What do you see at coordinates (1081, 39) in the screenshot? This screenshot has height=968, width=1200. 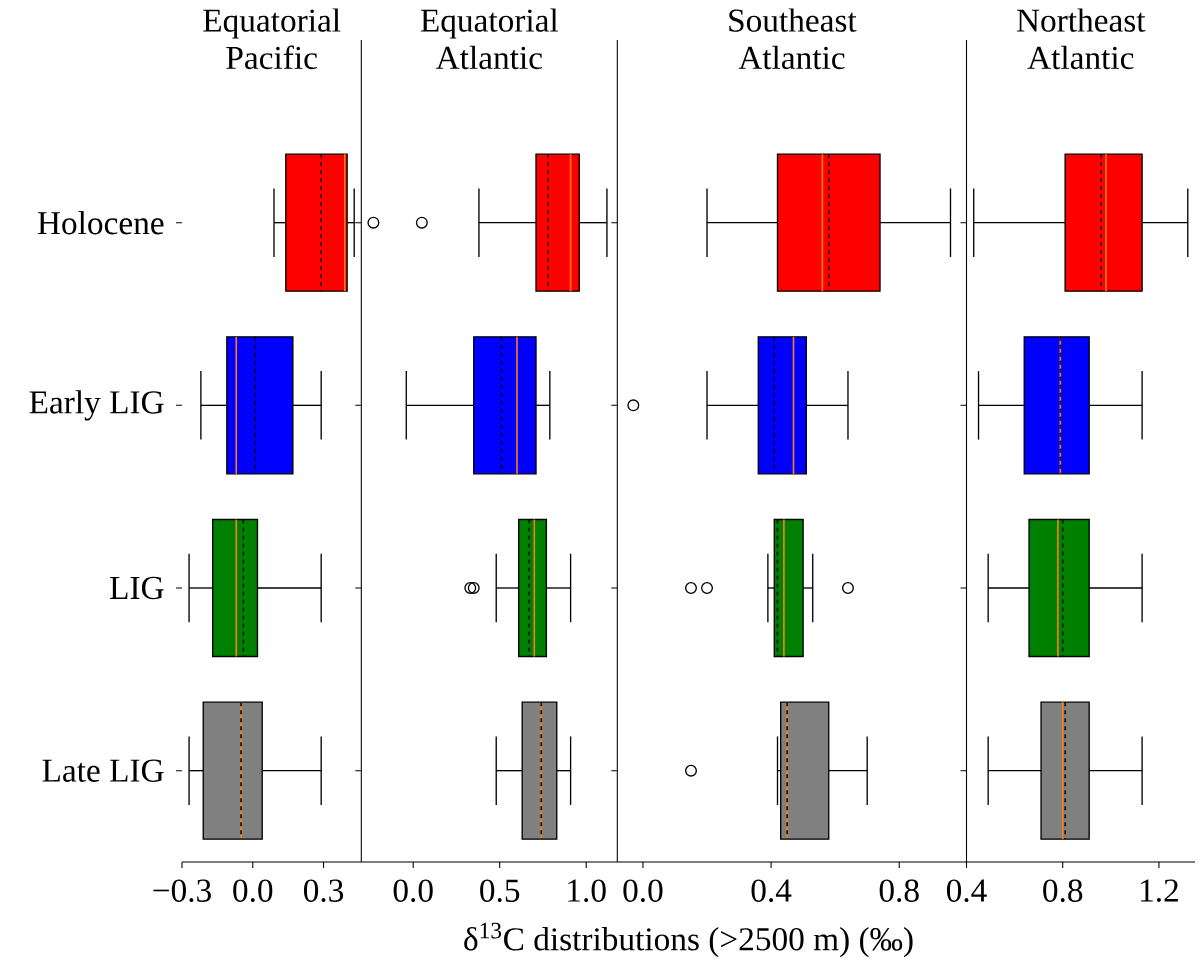 I see `chart-title: Northeast Atlantic` at bounding box center [1081, 39].